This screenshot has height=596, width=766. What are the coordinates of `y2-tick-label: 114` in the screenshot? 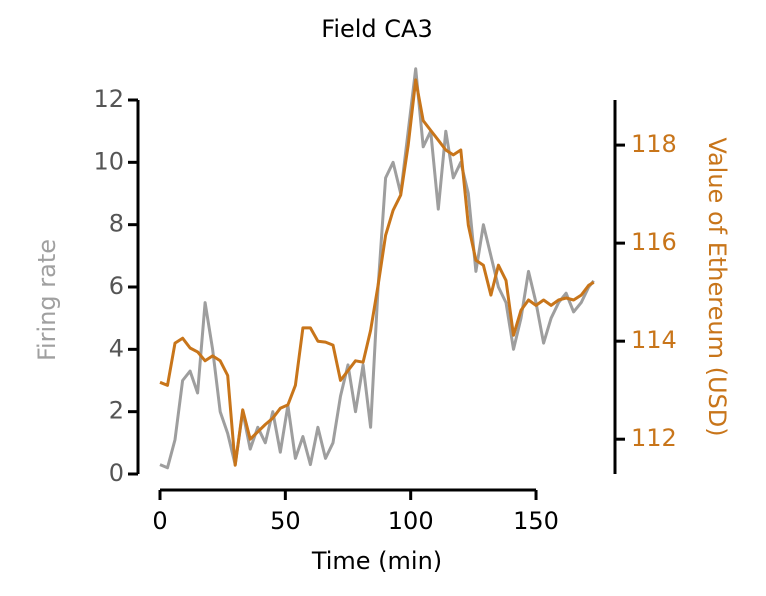 It's located at (654, 340).